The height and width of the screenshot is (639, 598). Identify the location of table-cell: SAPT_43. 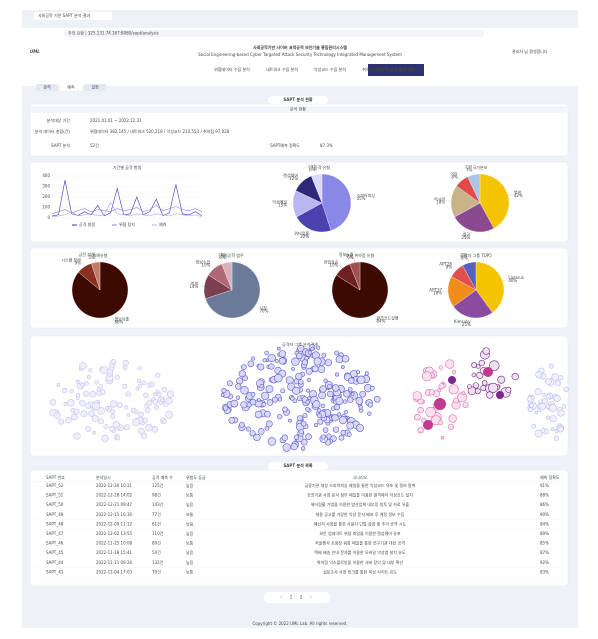
(55, 571).